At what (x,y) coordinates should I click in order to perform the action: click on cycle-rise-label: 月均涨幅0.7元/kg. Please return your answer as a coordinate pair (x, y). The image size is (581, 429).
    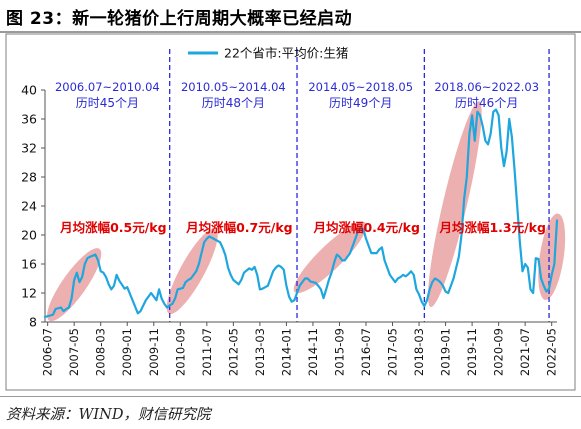
    Looking at the image, I should click on (238, 227).